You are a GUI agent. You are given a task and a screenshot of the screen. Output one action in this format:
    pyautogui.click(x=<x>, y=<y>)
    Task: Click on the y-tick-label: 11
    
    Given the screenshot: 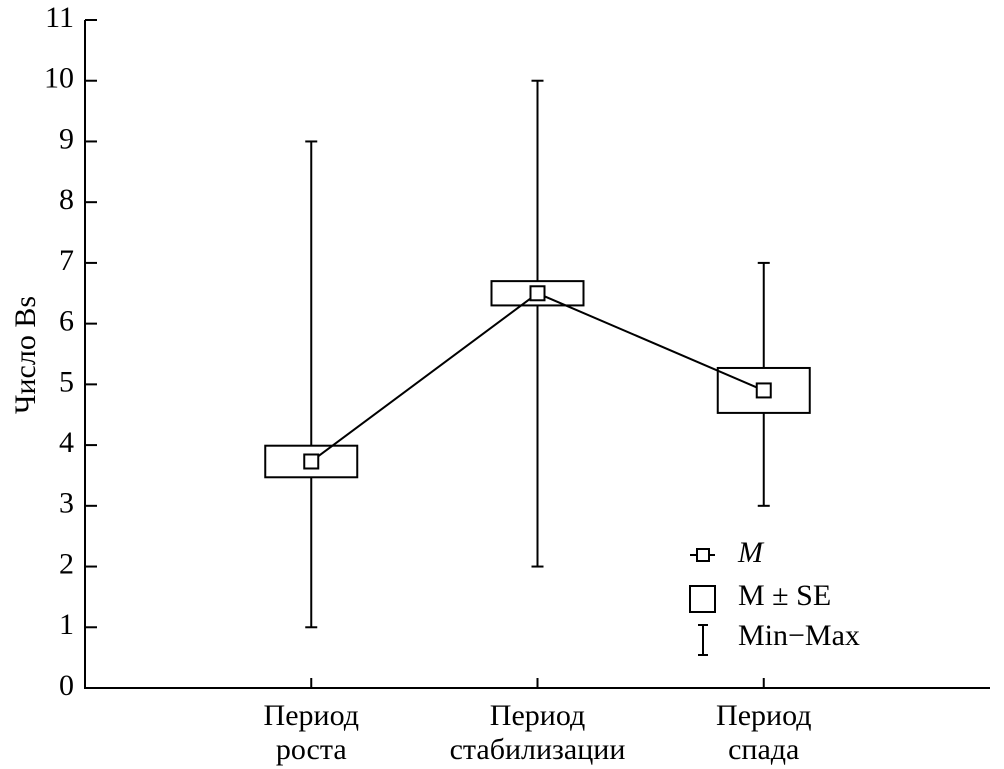 What is the action you would take?
    pyautogui.click(x=59, y=17)
    